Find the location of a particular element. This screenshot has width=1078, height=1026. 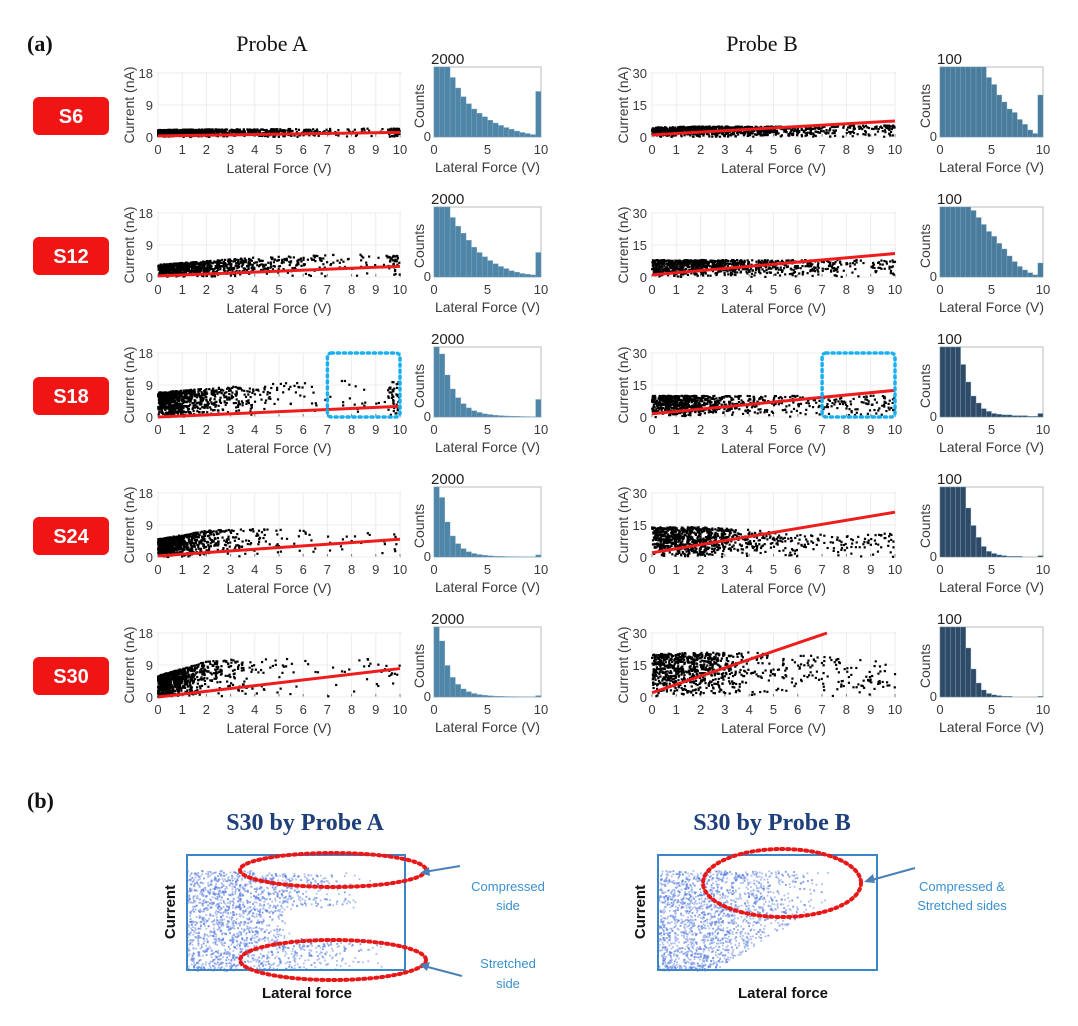

sample-badge: S18 is located at coordinates (71, 396).